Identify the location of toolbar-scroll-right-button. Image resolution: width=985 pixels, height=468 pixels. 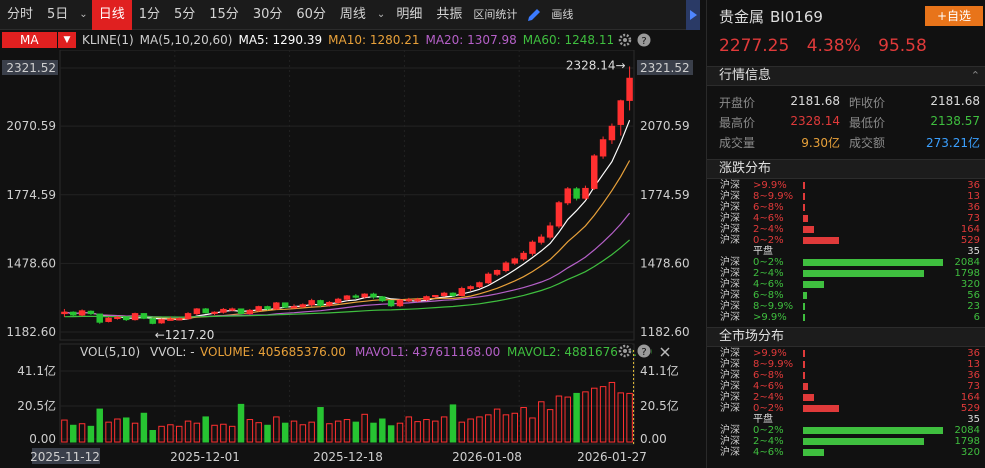
(693, 15).